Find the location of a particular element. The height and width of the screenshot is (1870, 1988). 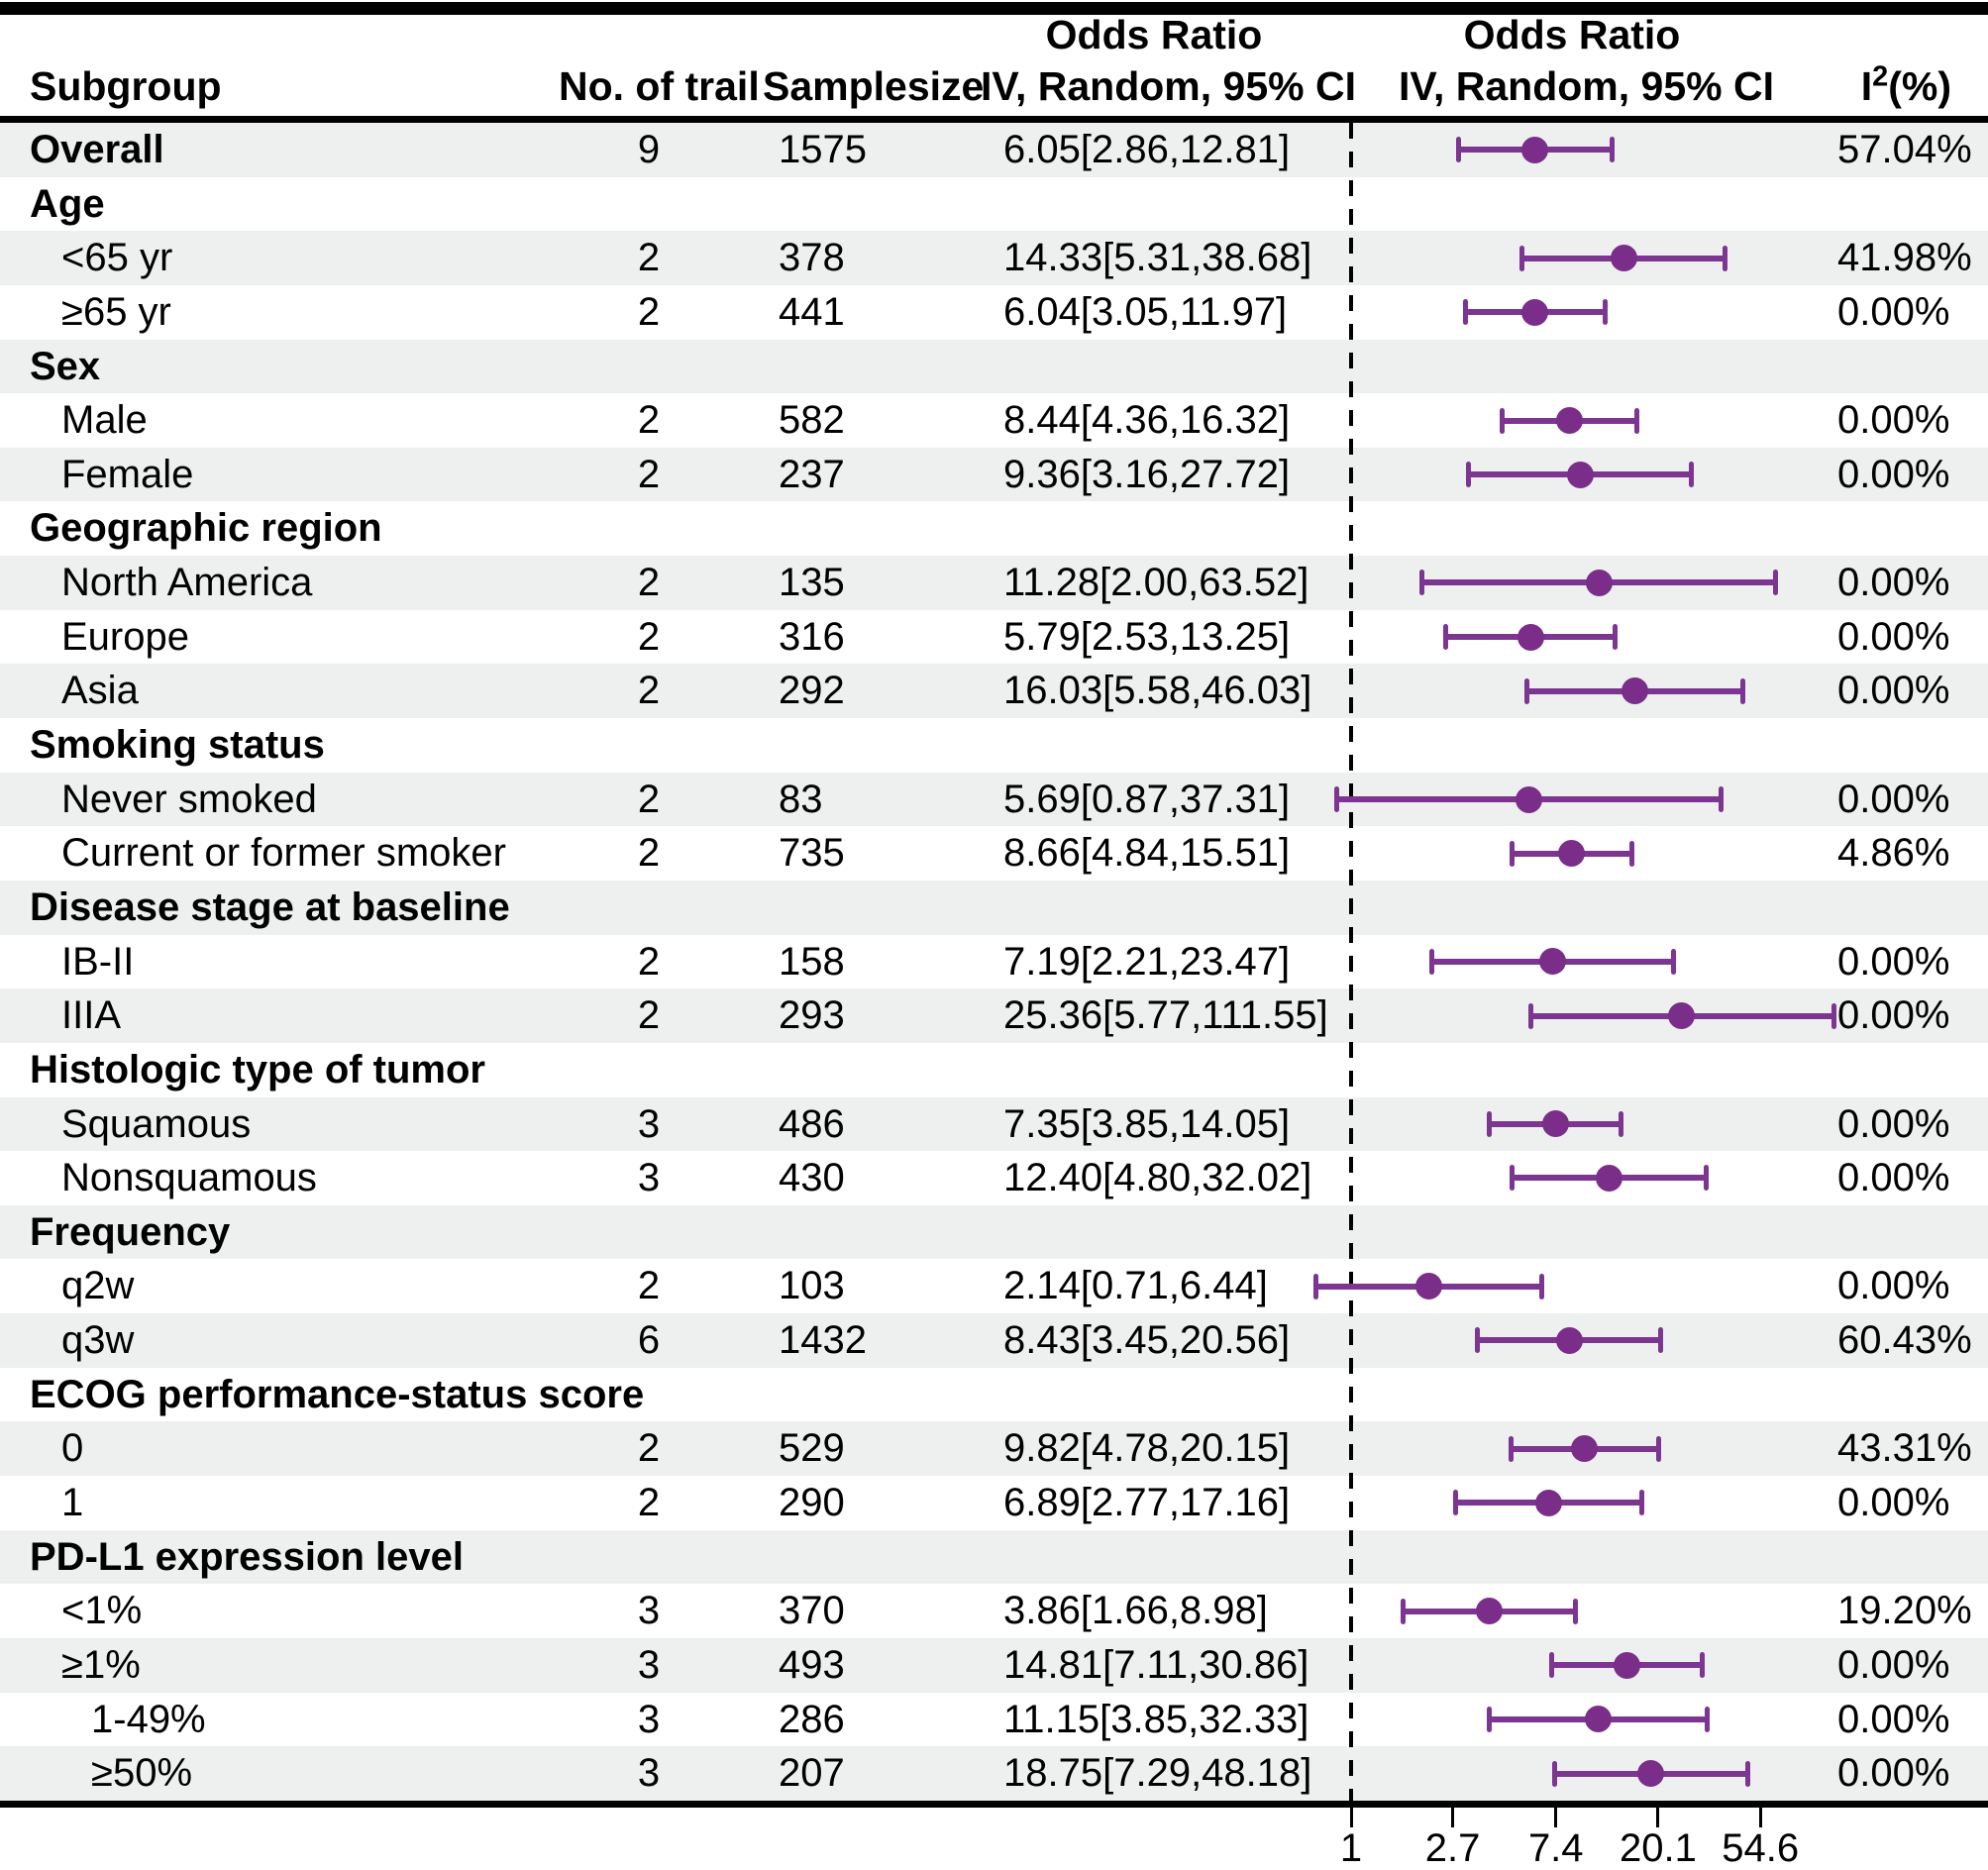

subgroup-label: North America is located at coordinates (187, 583).